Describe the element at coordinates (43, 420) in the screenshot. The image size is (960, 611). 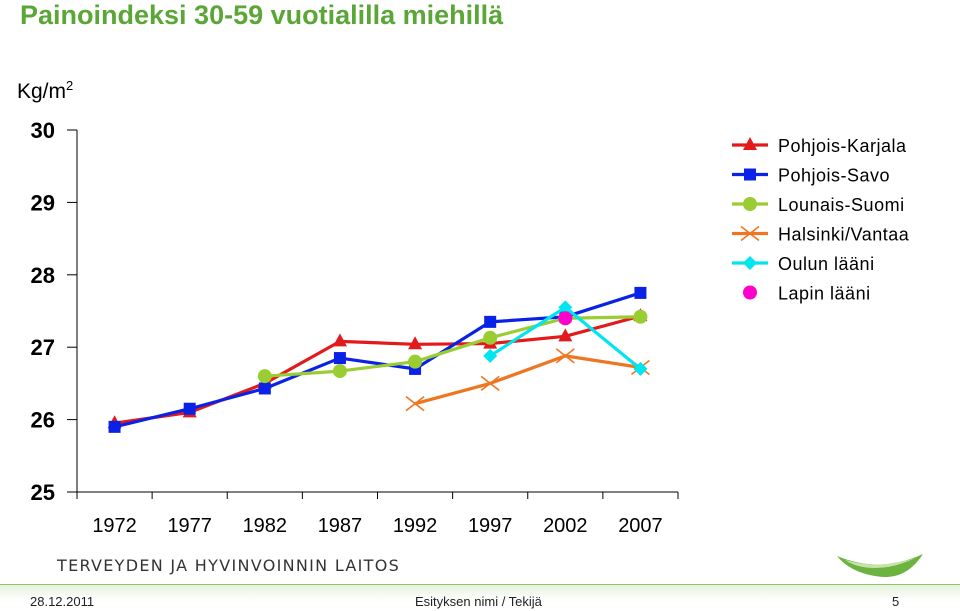
I see `y-tick-label: 26` at that location.